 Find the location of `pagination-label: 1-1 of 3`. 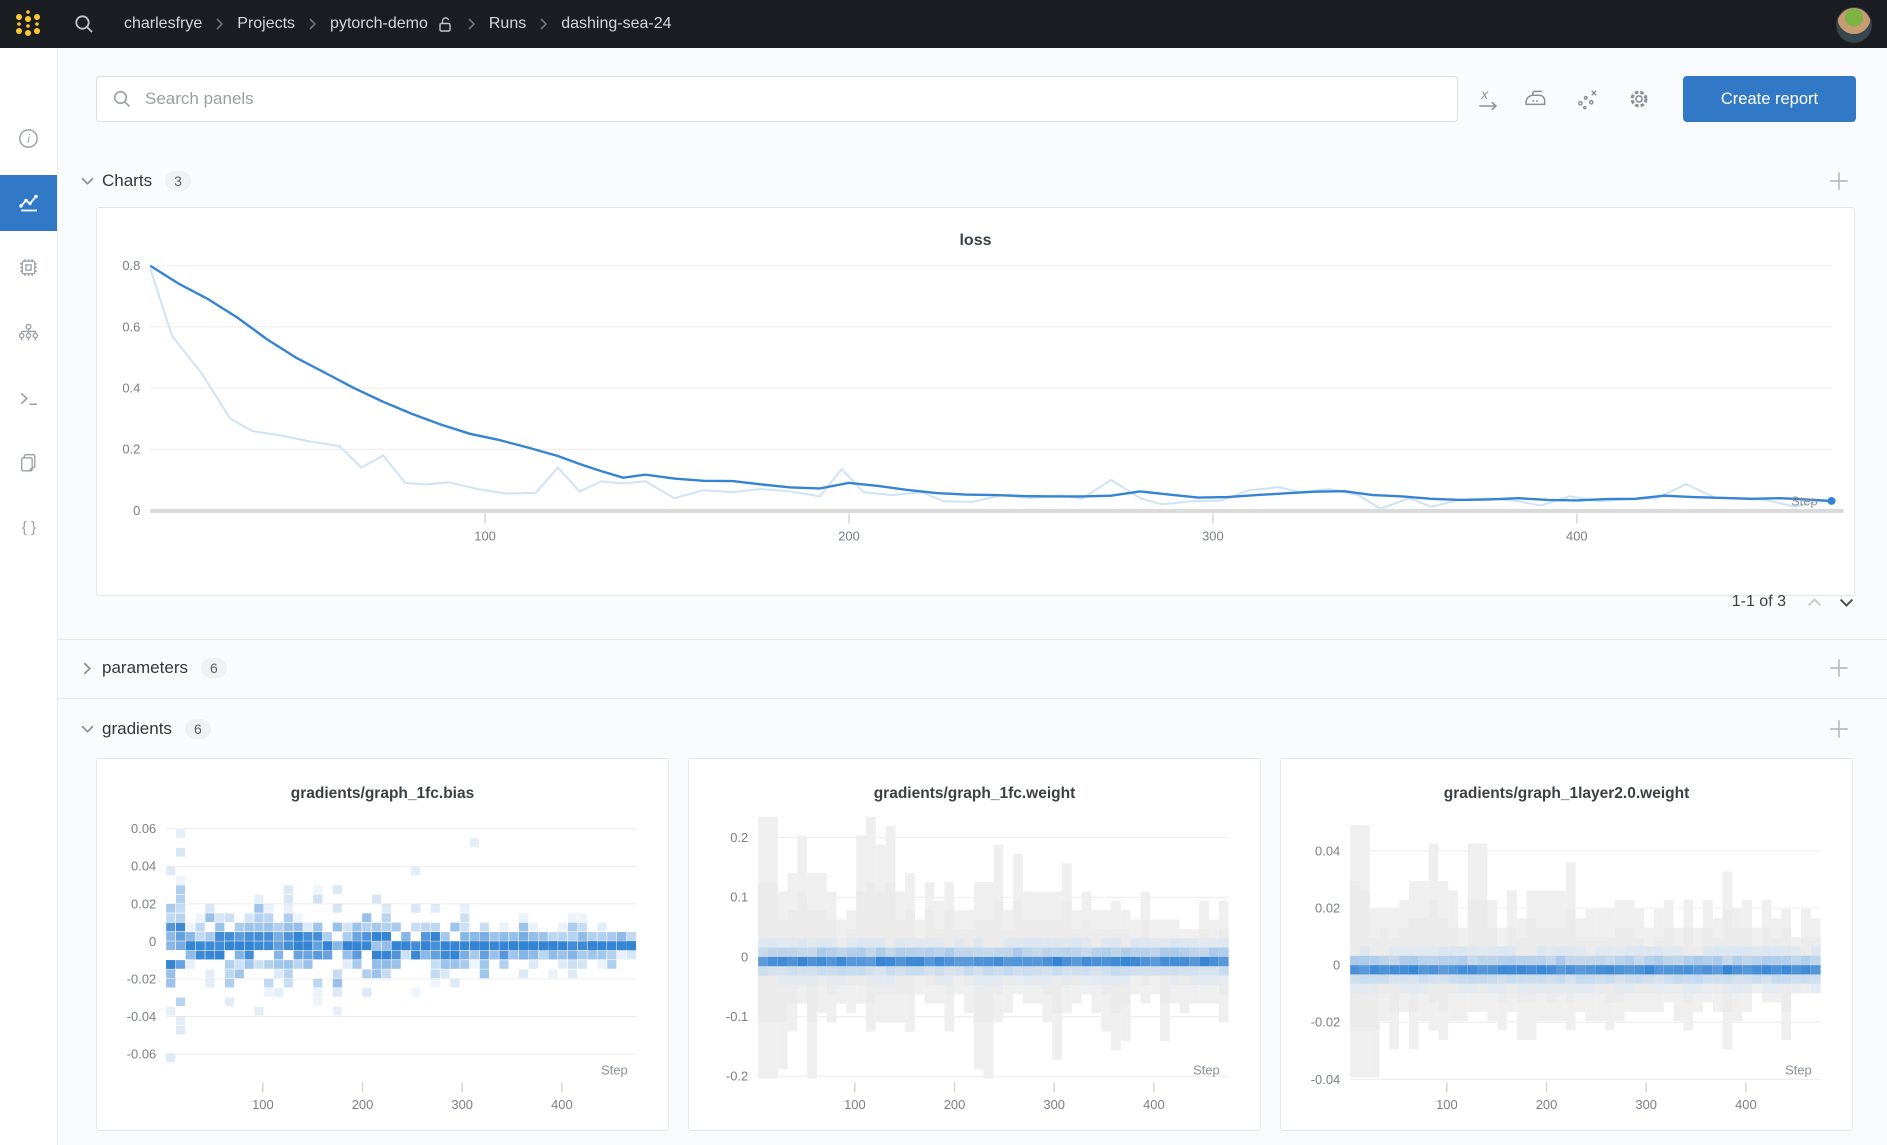

pagination-label: 1-1 of 3 is located at coordinates (1758, 601).